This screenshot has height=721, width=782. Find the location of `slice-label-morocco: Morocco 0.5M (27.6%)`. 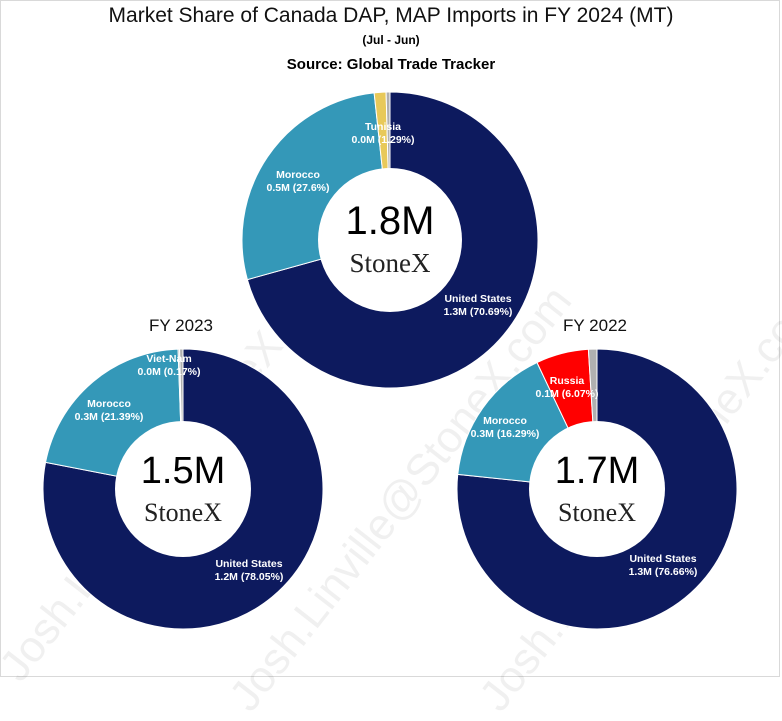

slice-label-morocco: Morocco 0.5M (27.6%) is located at coordinates (297, 181).